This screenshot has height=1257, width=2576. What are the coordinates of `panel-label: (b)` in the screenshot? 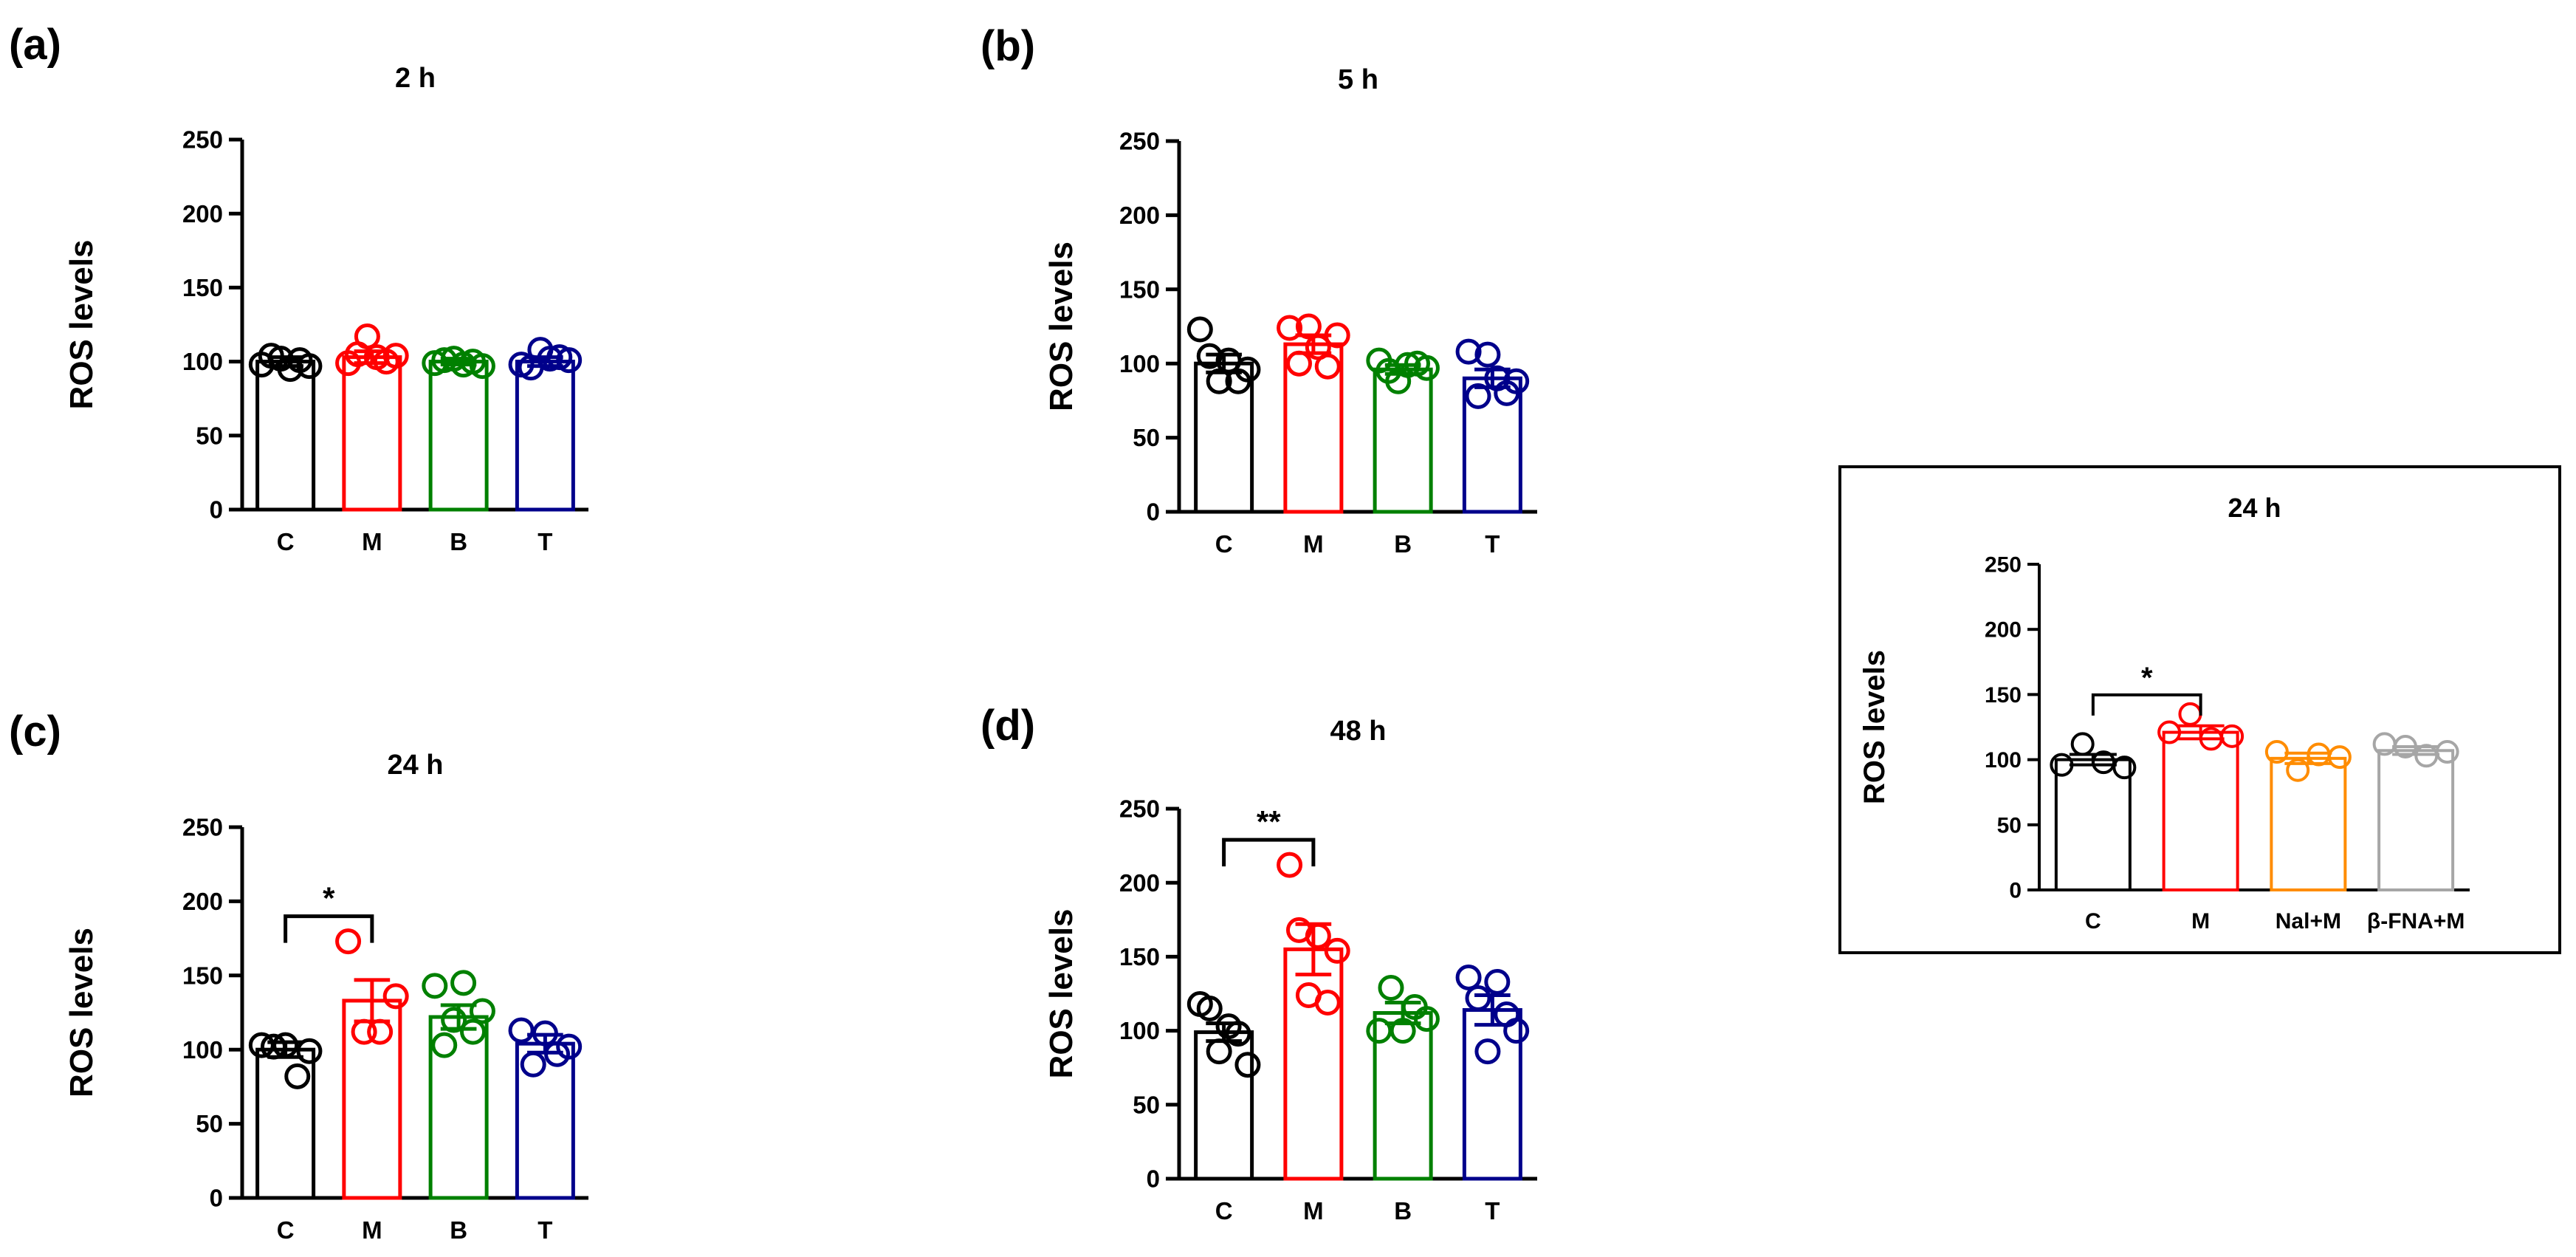 It's located at (1007, 46).